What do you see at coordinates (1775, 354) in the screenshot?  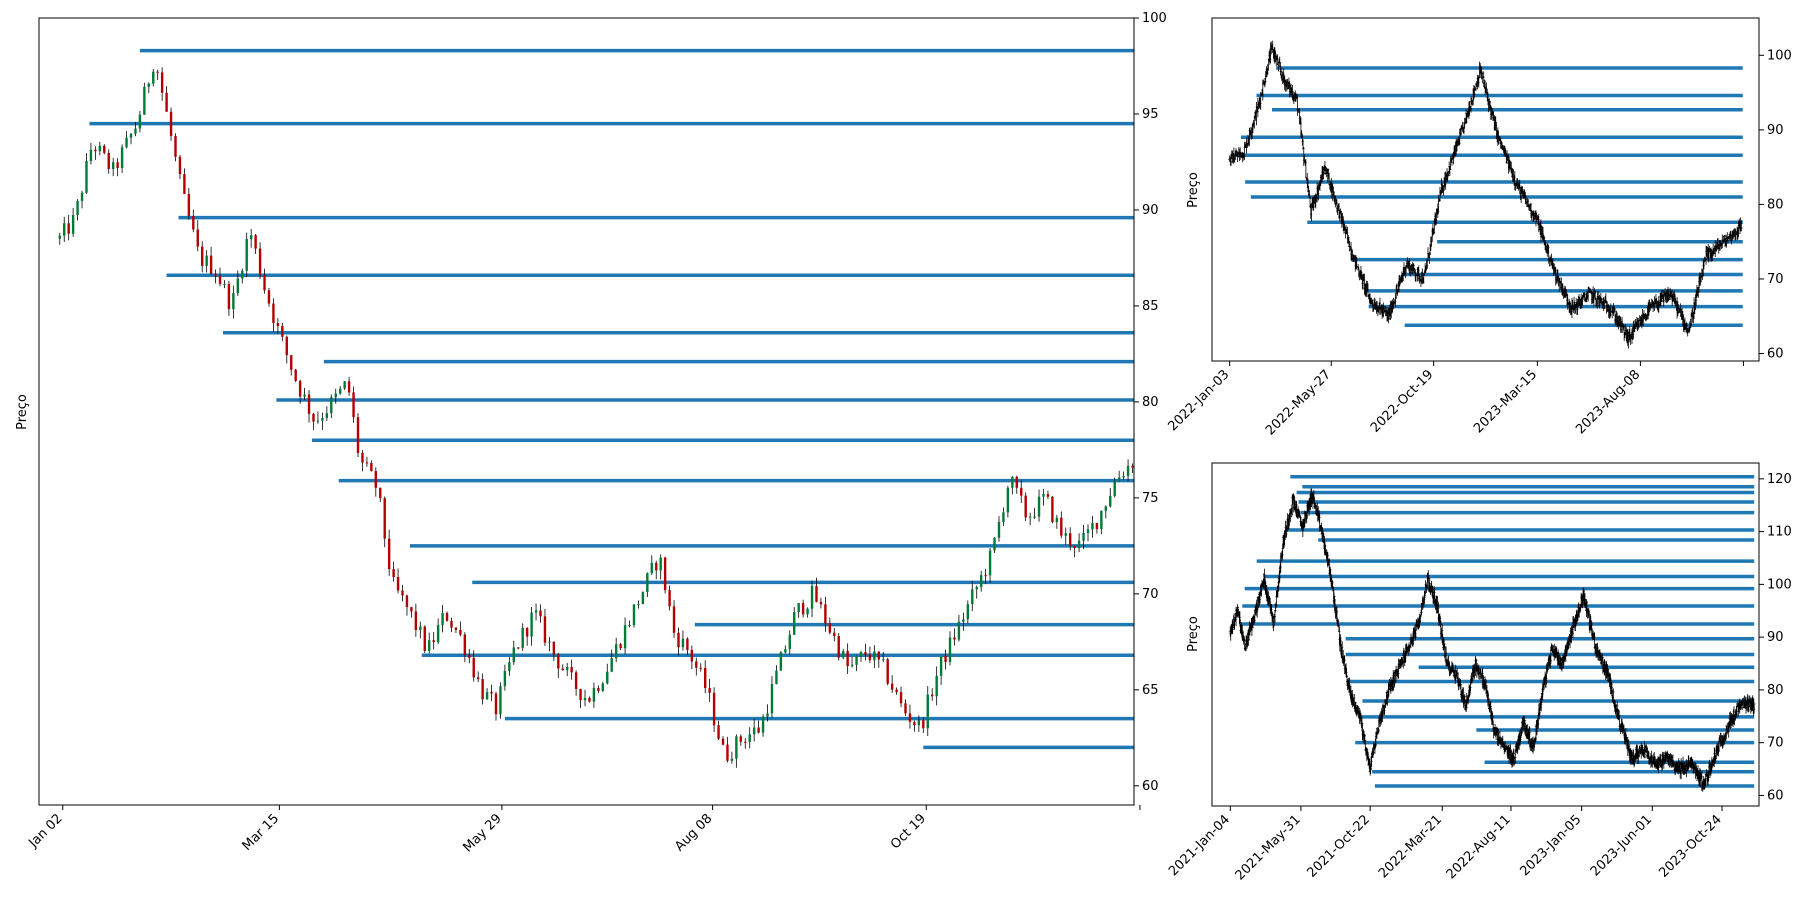 I see `top-right-y-tick-label: 60` at bounding box center [1775, 354].